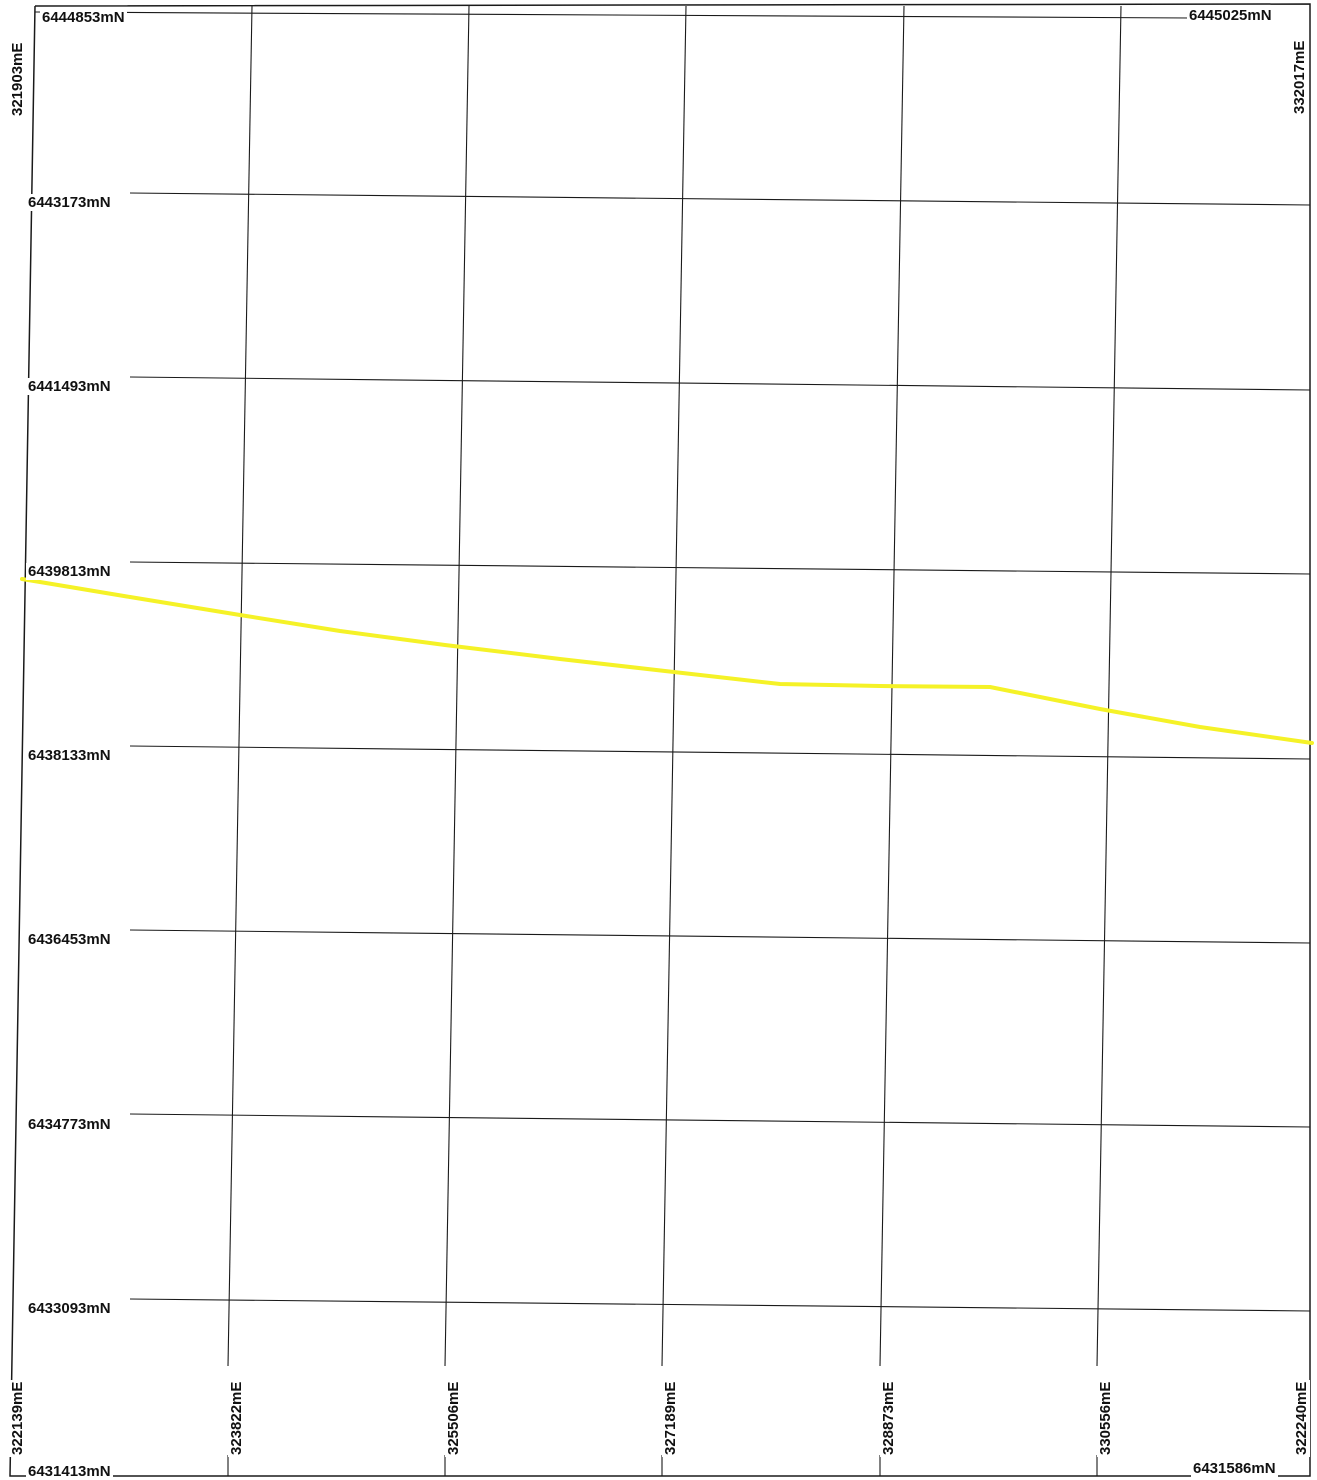  I want to click on easting-label: 330556mE, so click(1105, 1418).